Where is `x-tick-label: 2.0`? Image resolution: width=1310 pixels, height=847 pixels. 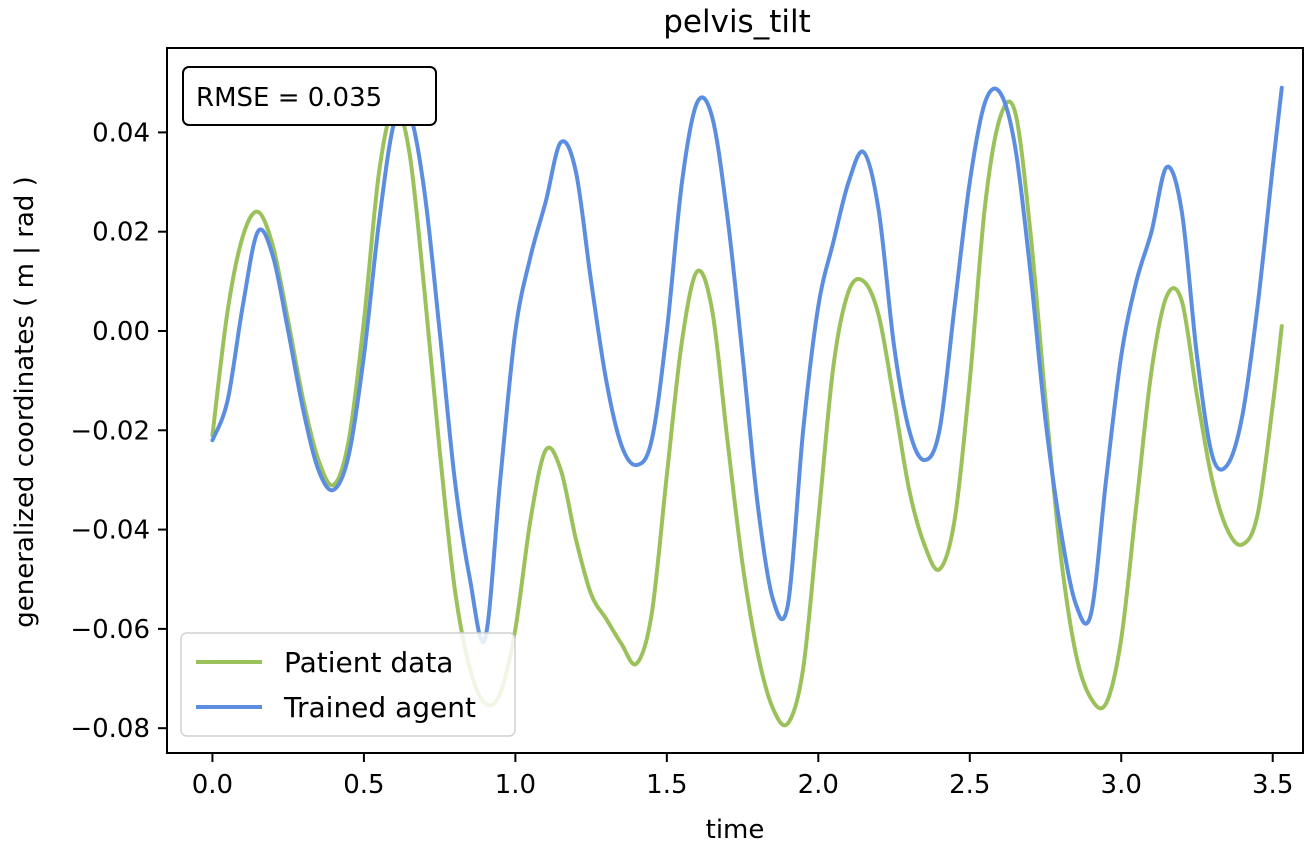
x-tick-label: 2.0 is located at coordinates (818, 785).